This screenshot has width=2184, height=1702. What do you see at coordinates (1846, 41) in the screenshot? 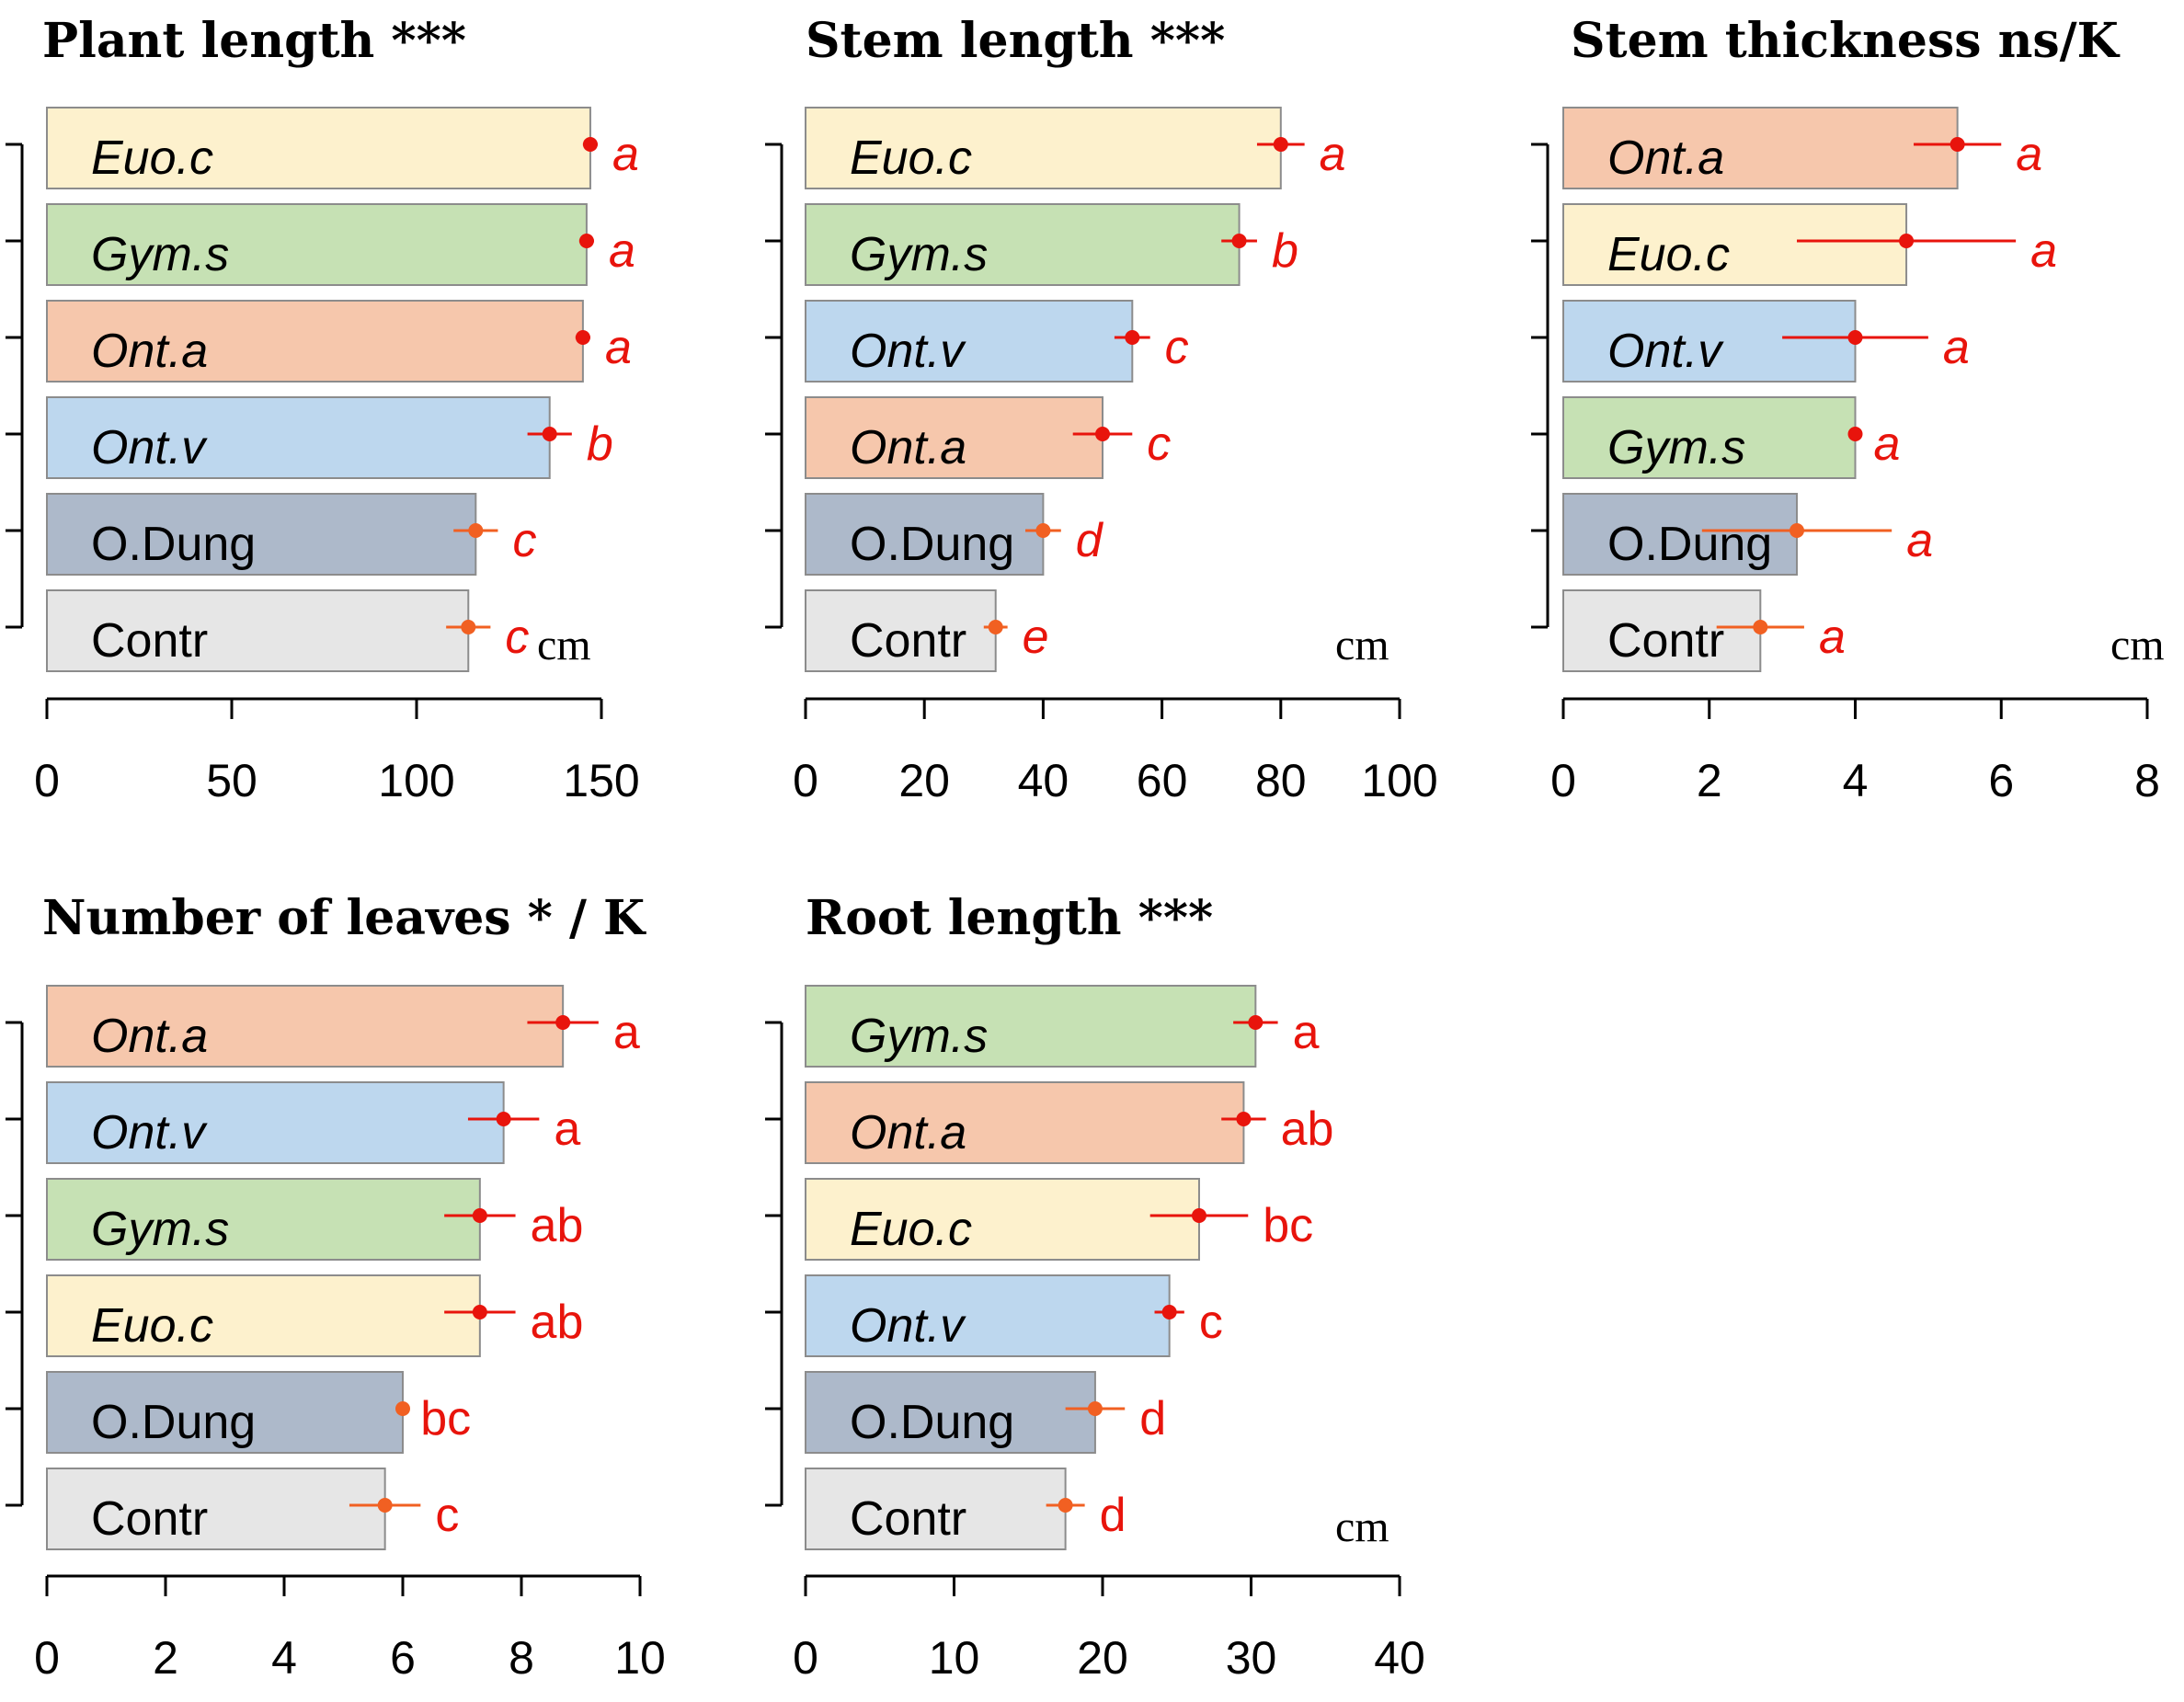
I see `panel-title: Stem thickness ns/K` at bounding box center [1846, 41].